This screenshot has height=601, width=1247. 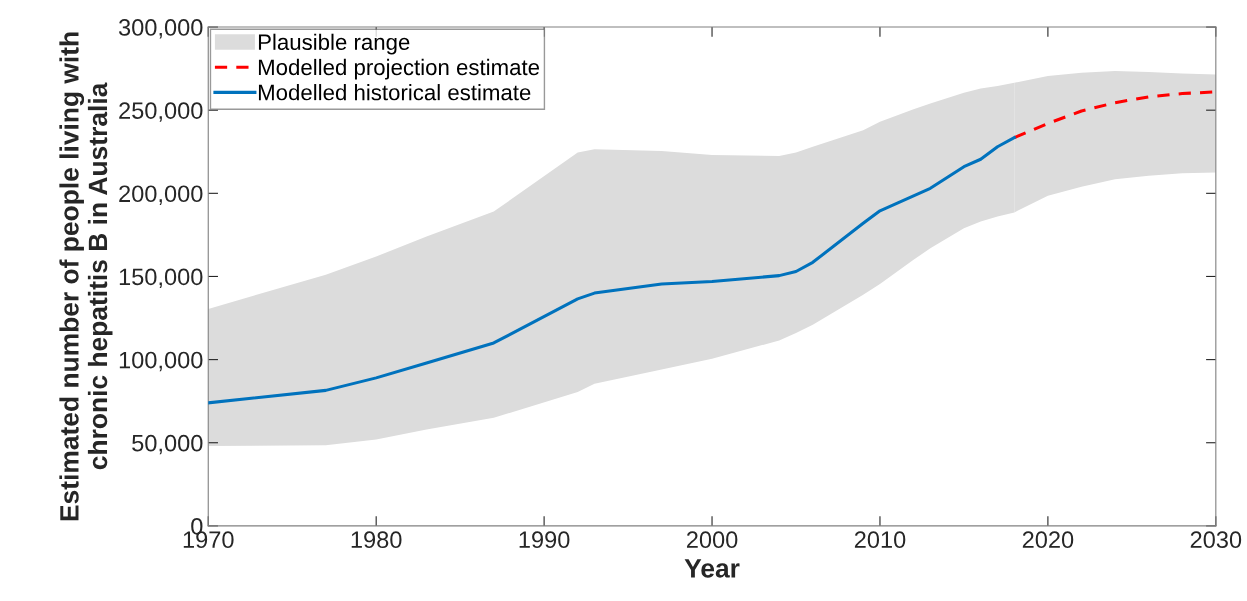 I want to click on x-tick-label: 2000, so click(x=712, y=540).